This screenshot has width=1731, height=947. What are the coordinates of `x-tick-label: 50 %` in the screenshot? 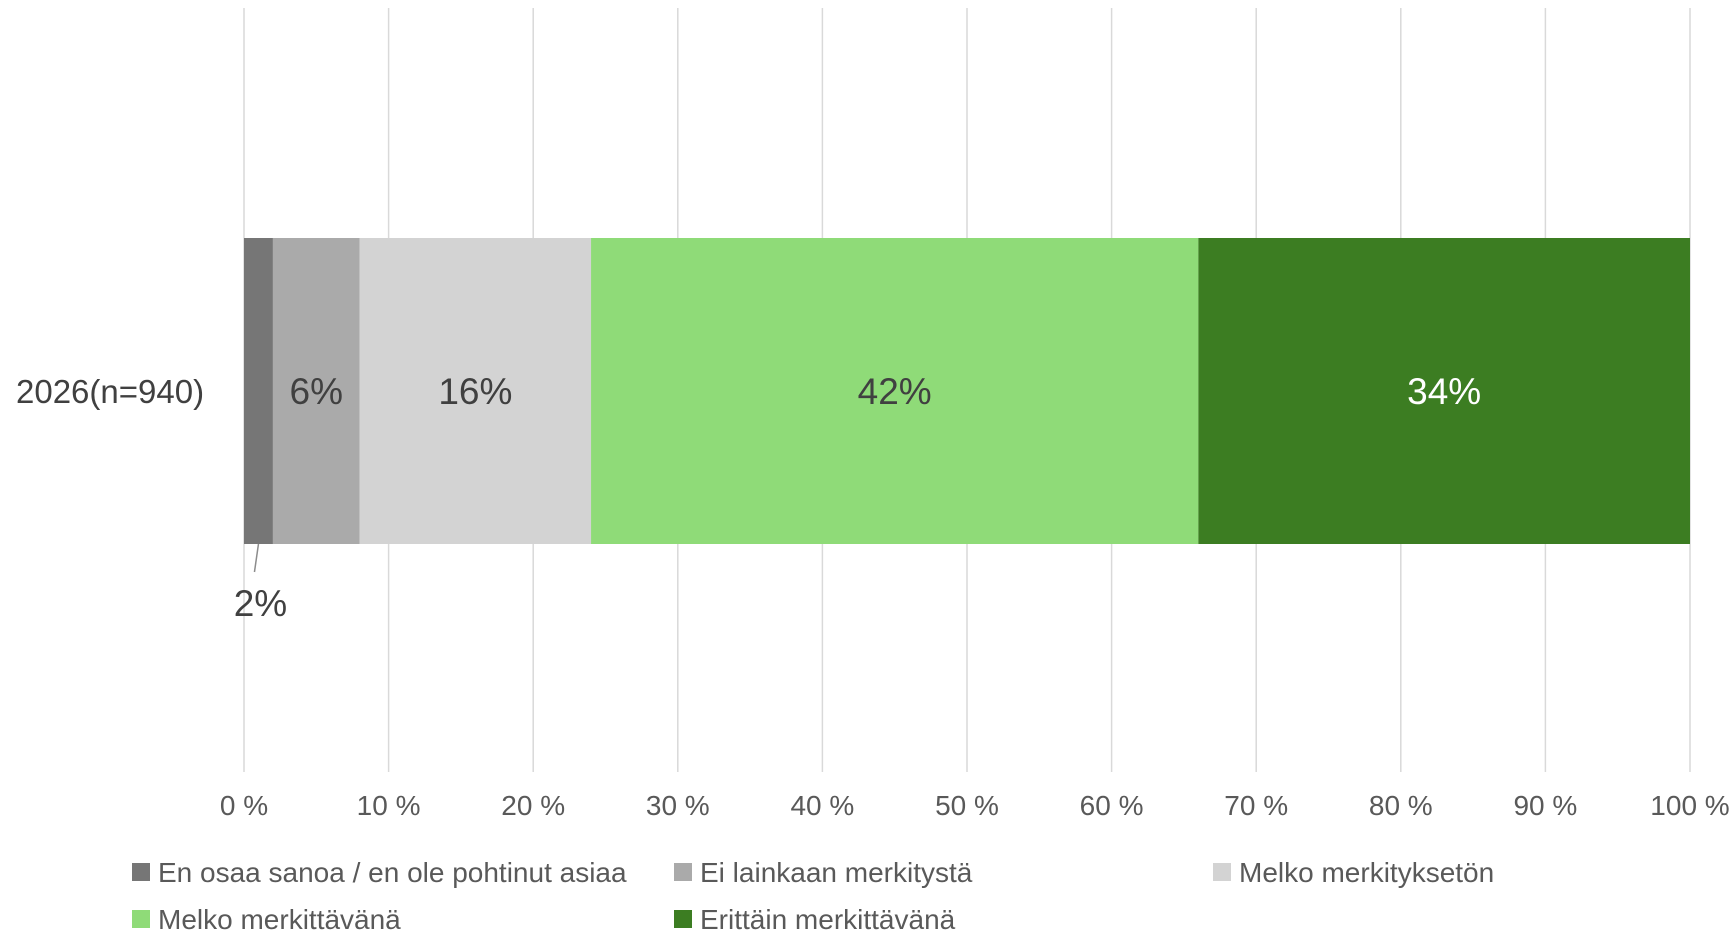 It's located at (967, 805).